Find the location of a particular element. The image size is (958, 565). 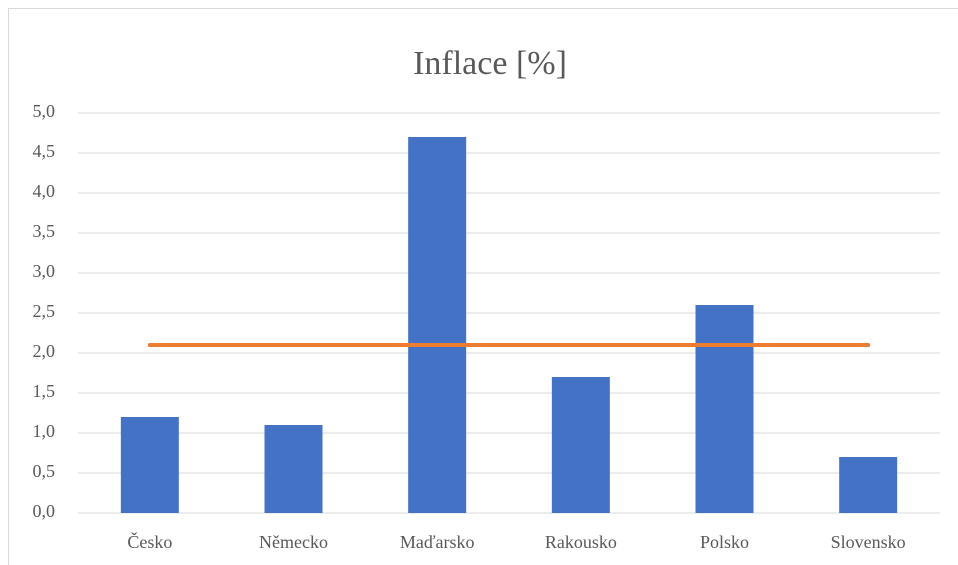

x-tick-label: Maďarsko is located at coordinates (437, 542).